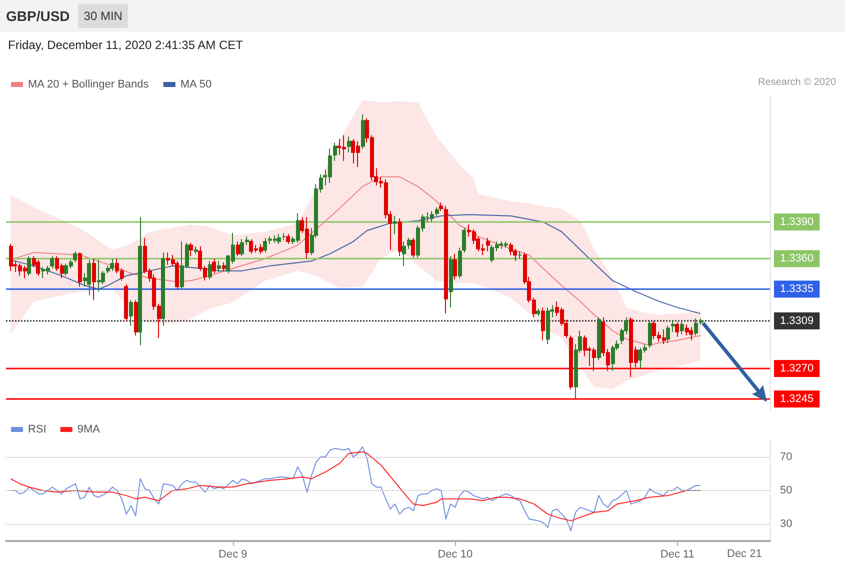 Image resolution: width=859 pixels, height=573 pixels. I want to click on text: Dec 21, so click(744, 554).